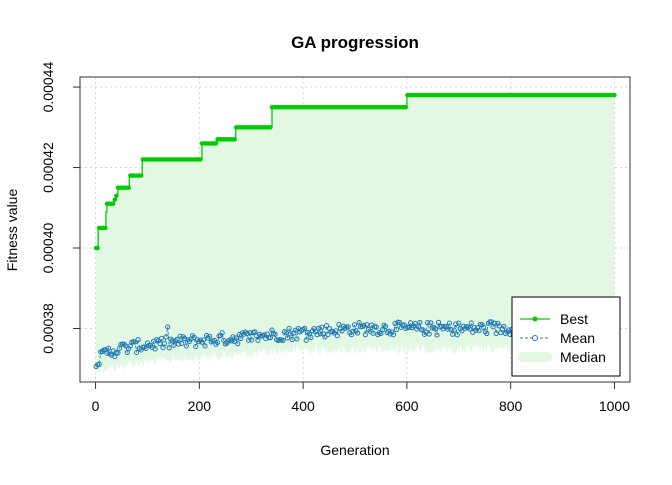 The height and width of the screenshot is (485, 672). I want to click on y-tick-label: 0.00038, so click(48, 328).